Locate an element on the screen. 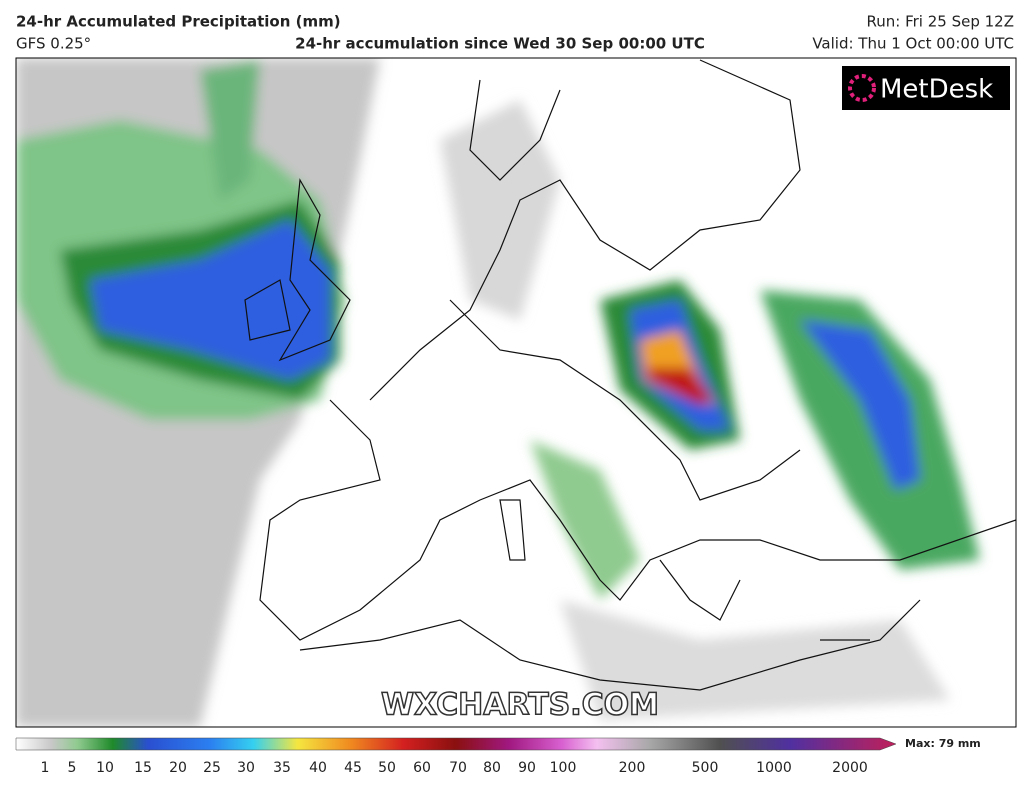 This screenshot has width=1024, height=795. colorbar-tick-label: 40 is located at coordinates (318, 768).